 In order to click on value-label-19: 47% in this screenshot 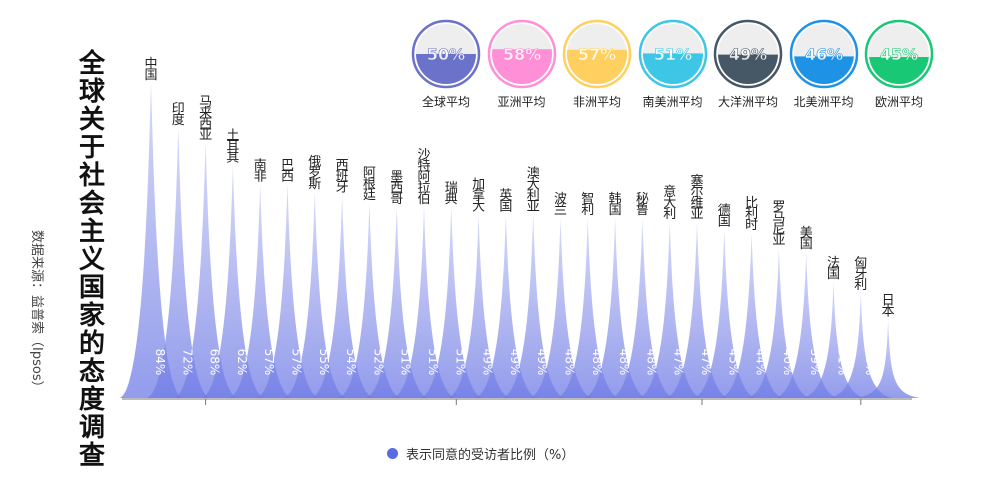, I will do `click(679, 362)`.